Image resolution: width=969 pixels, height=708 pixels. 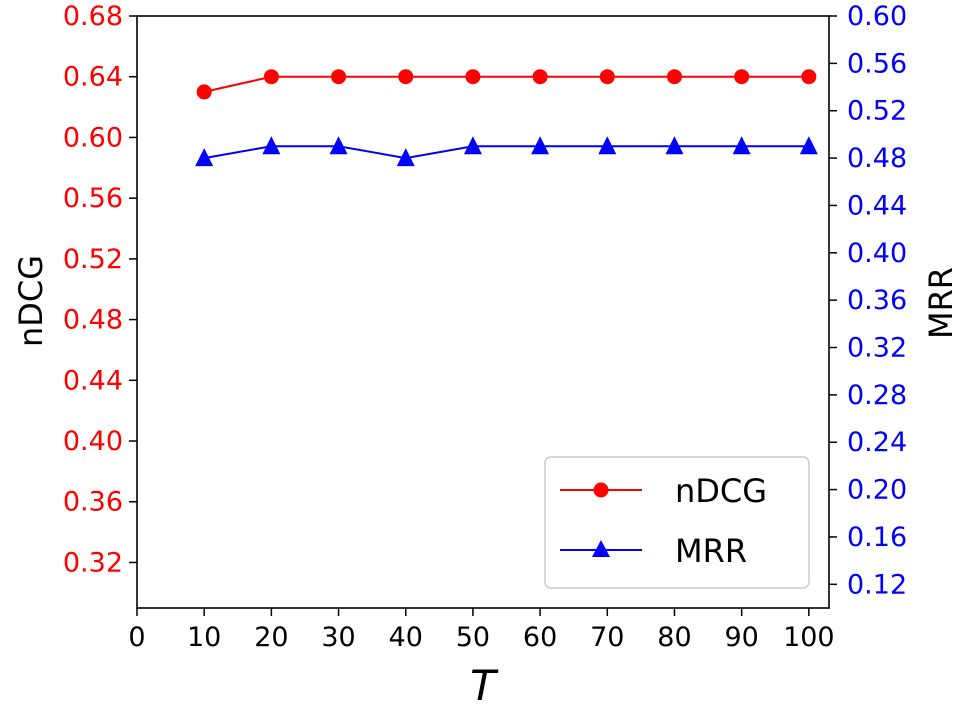 What do you see at coordinates (809, 637) in the screenshot?
I see `x-tick-label: 100` at bounding box center [809, 637].